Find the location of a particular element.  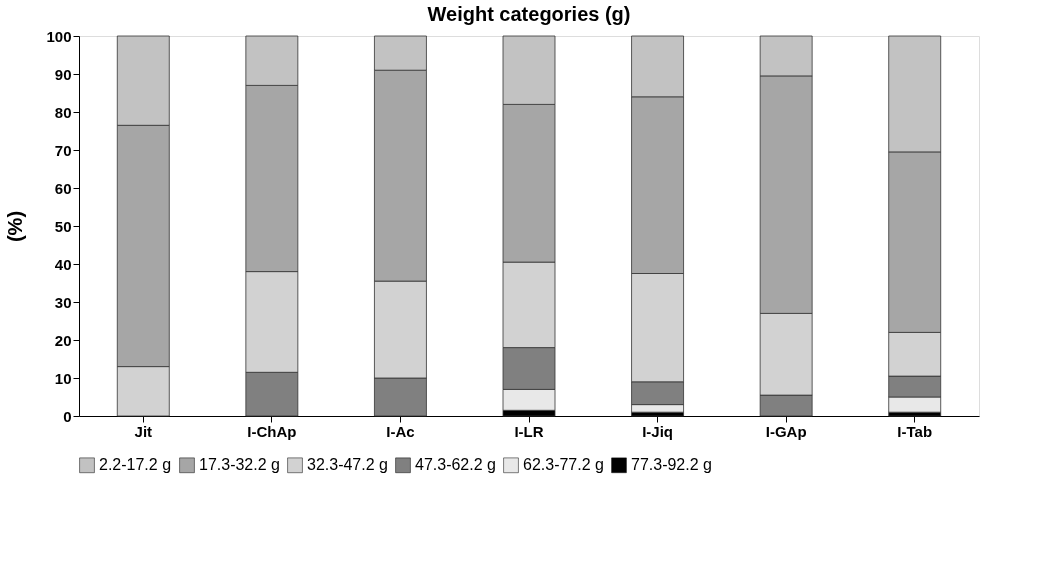

y-tick-label: 20 is located at coordinates (63, 340).